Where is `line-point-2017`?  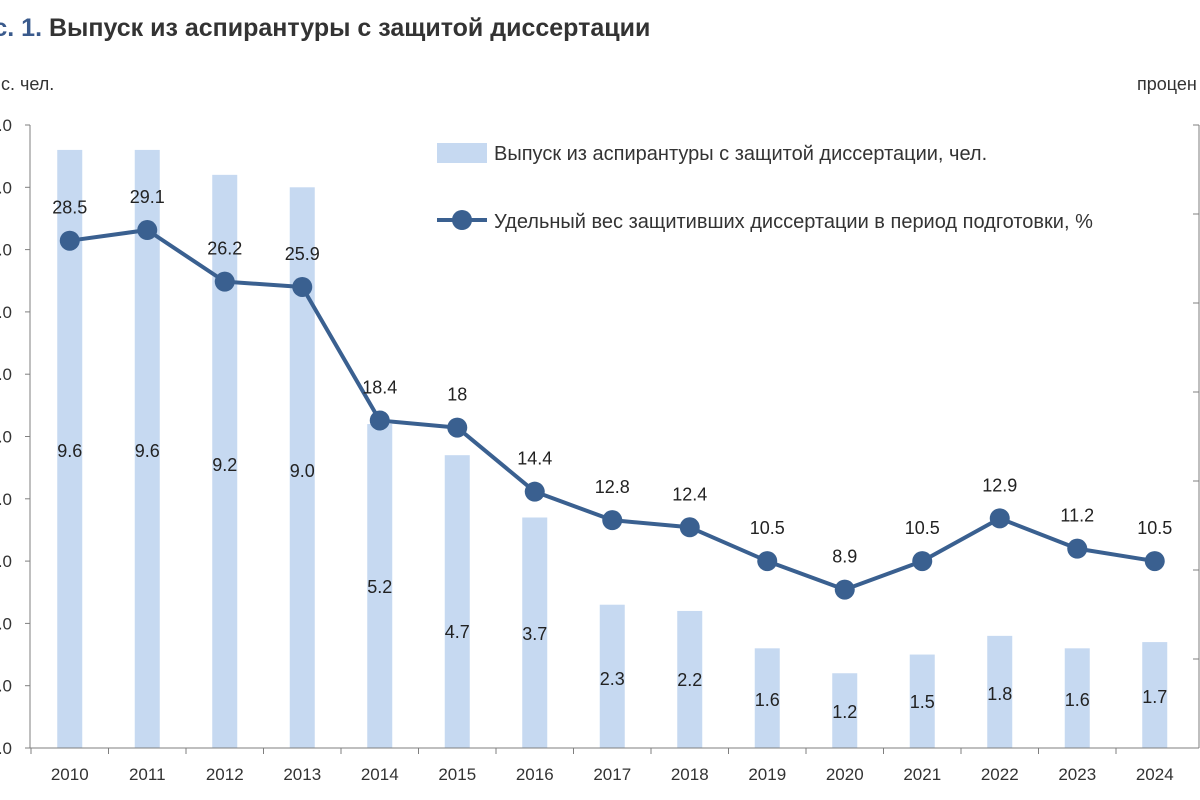 line-point-2017 is located at coordinates (612, 520).